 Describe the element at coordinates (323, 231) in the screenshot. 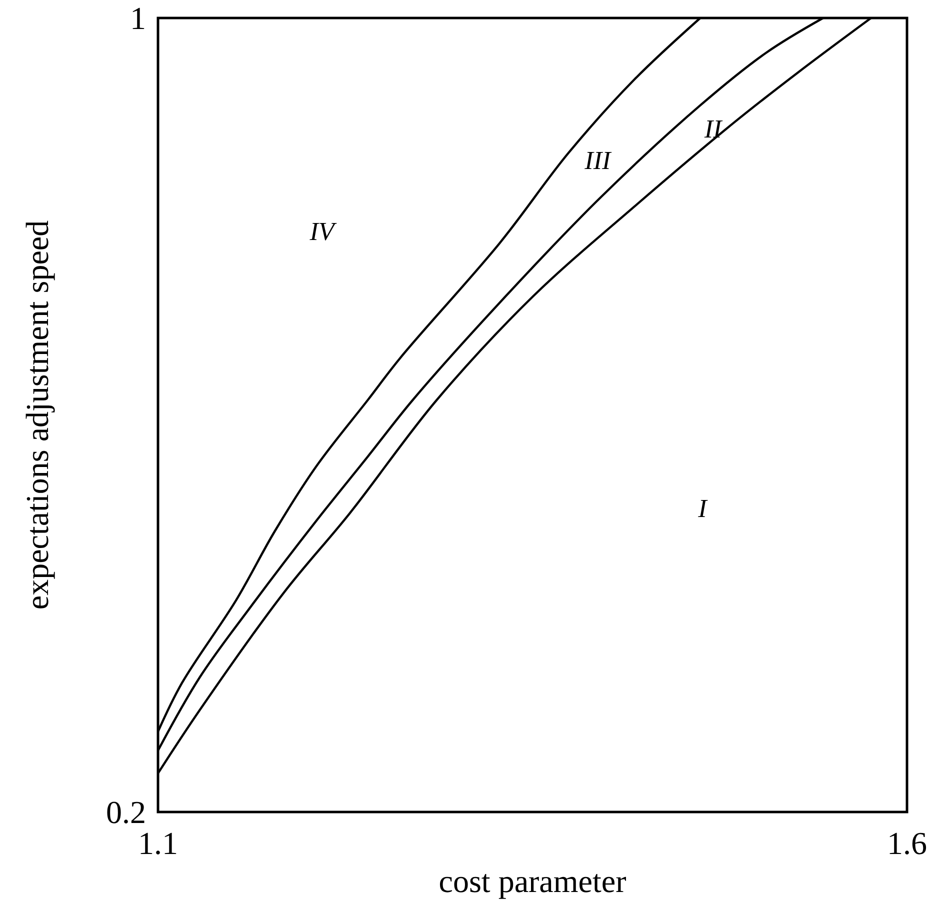

I see `annotation: IV` at that location.